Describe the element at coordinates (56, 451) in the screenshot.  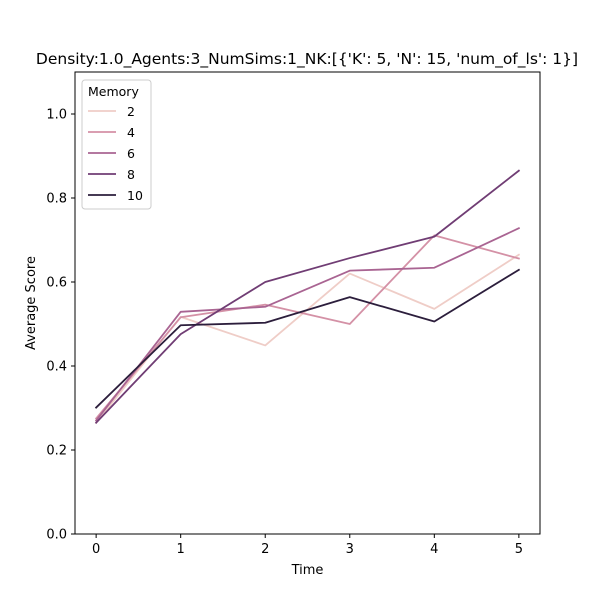
I see `y-tick-label: 0.2` at that location.